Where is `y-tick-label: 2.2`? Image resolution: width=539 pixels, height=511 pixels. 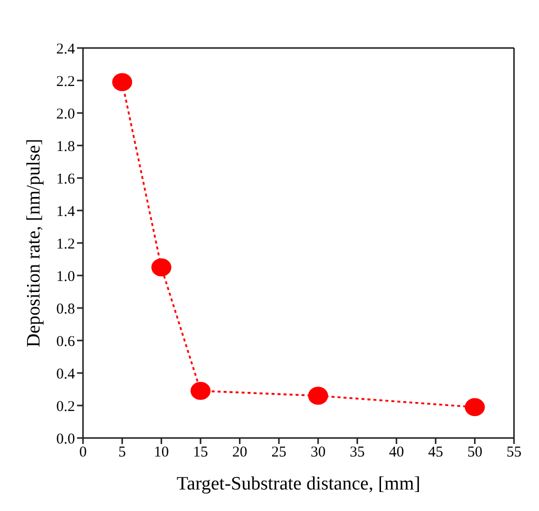 y-tick-label: 2.2 is located at coordinates (65, 82).